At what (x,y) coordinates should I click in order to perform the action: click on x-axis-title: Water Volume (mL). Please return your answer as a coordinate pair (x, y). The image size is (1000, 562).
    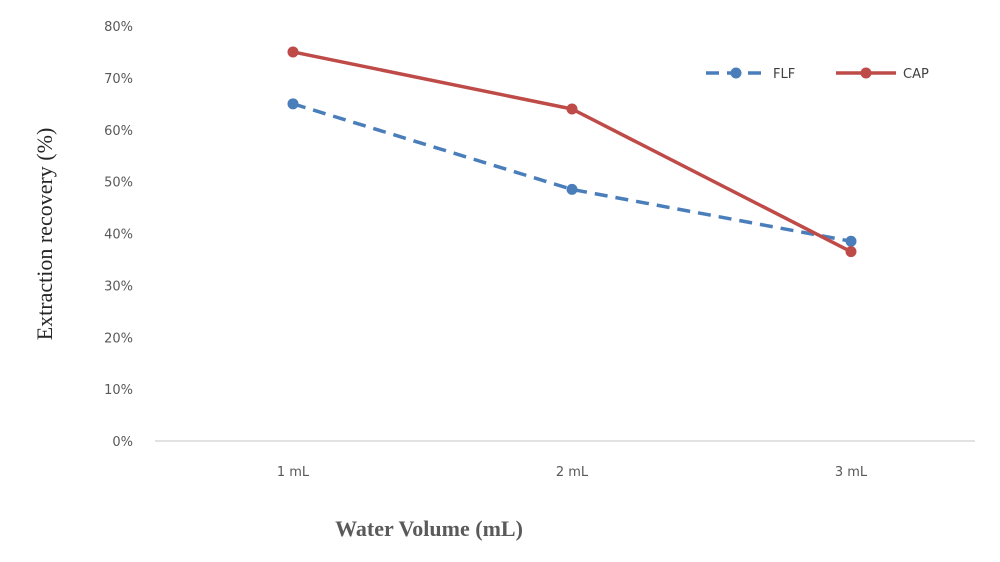
    Looking at the image, I should click on (429, 528).